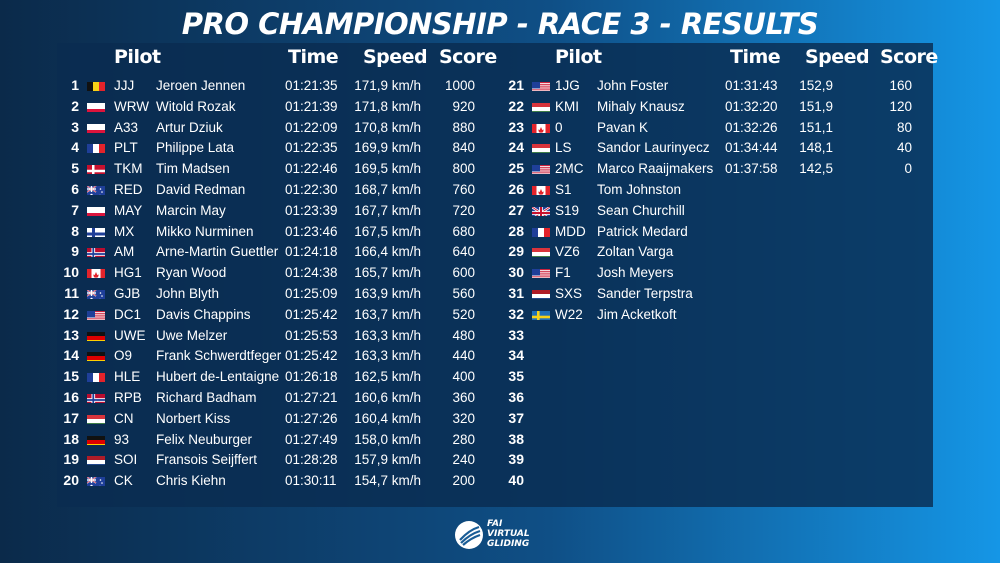 The image size is (1000, 563). I want to click on table-row: 34, so click(500, 355).